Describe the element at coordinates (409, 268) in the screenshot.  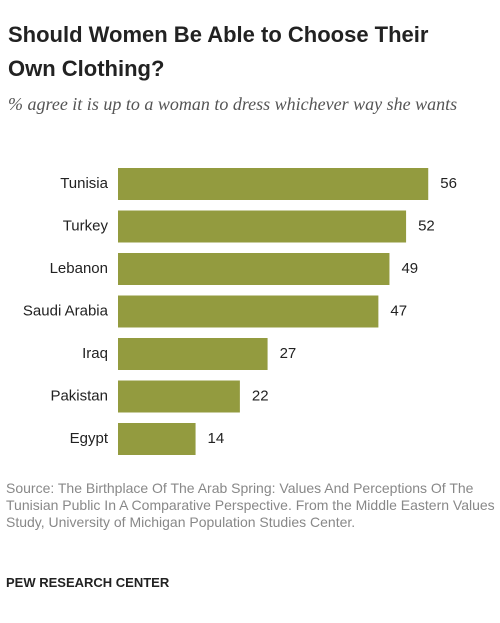
I see `value-label: 49` at that location.